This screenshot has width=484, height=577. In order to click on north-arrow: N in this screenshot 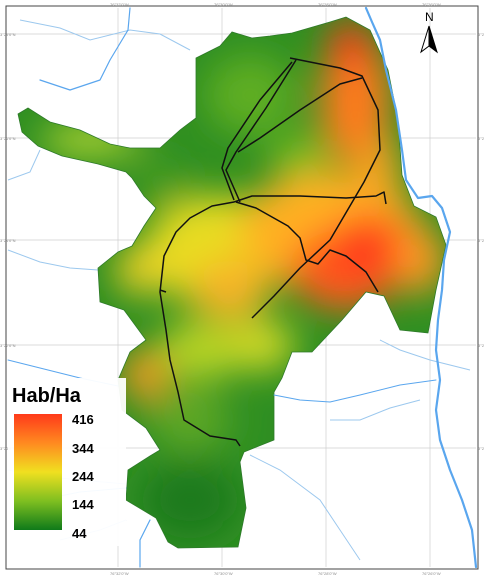, I will do `click(429, 32)`.